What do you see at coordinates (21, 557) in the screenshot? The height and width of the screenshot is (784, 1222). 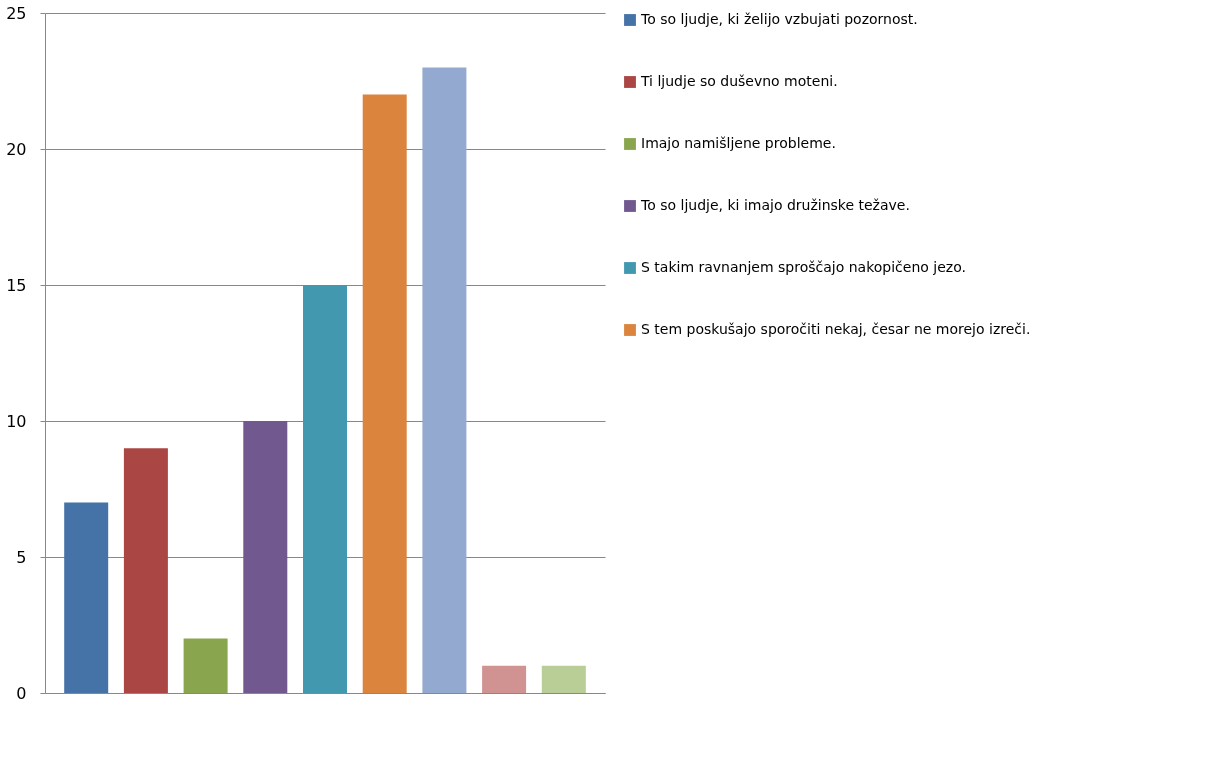 I see `y-tick-label: 5` at bounding box center [21, 557].